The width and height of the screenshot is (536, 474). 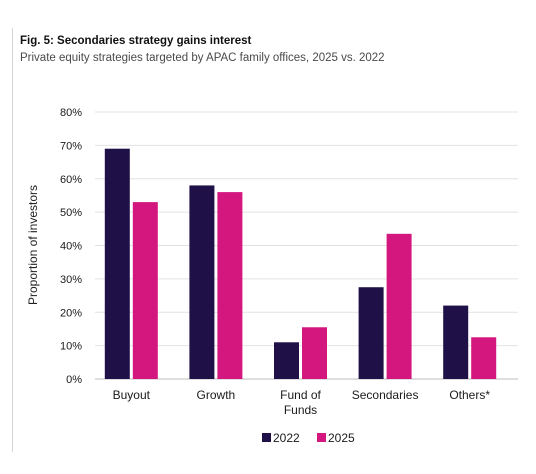 I want to click on y-tick-label: 80%, so click(x=71, y=113).